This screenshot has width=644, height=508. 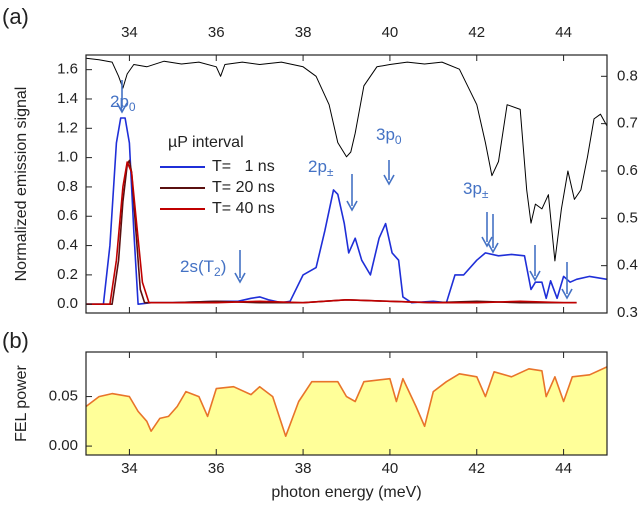 What do you see at coordinates (67, 245) in the screenshot?
I see `y-tick-label: 0.4` at bounding box center [67, 245].